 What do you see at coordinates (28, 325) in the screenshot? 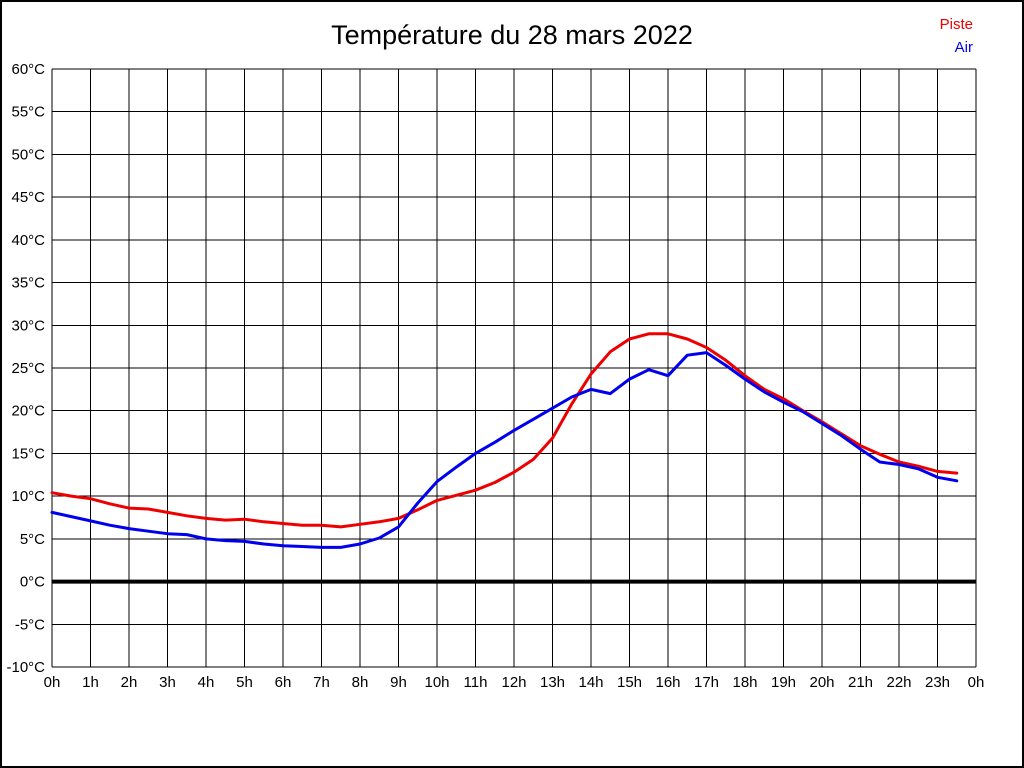
I see `y-tick-label: 30°C` at bounding box center [28, 325].